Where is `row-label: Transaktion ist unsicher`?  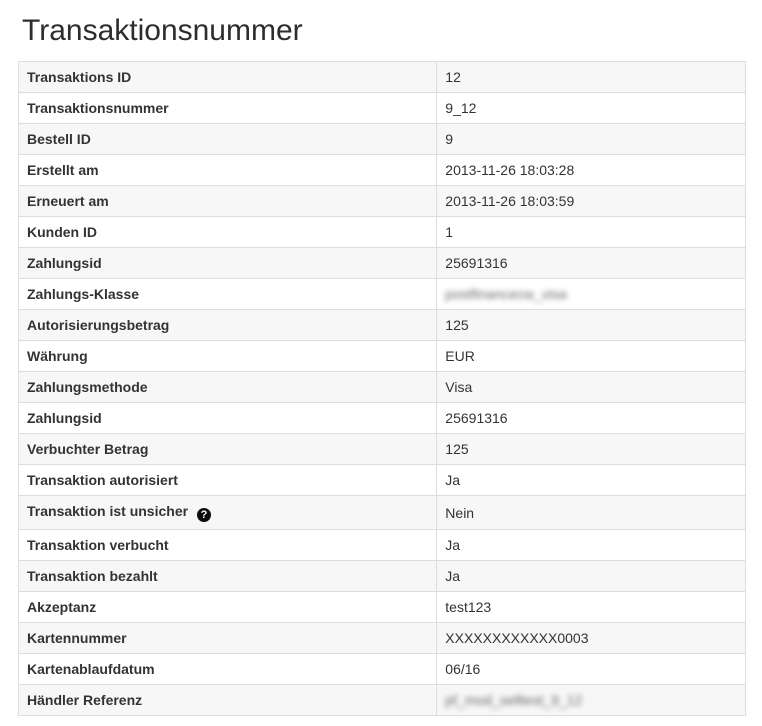 row-label: Transaktion ist unsicher is located at coordinates (108, 511).